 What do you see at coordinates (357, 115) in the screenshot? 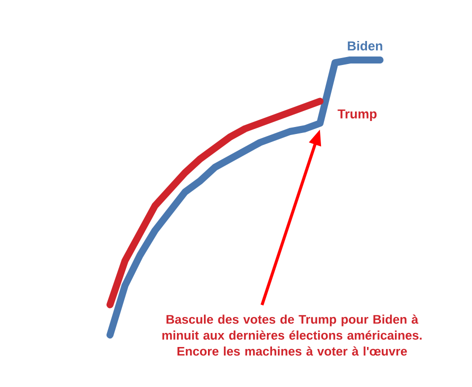
I see `series-label: Trump` at bounding box center [357, 115].